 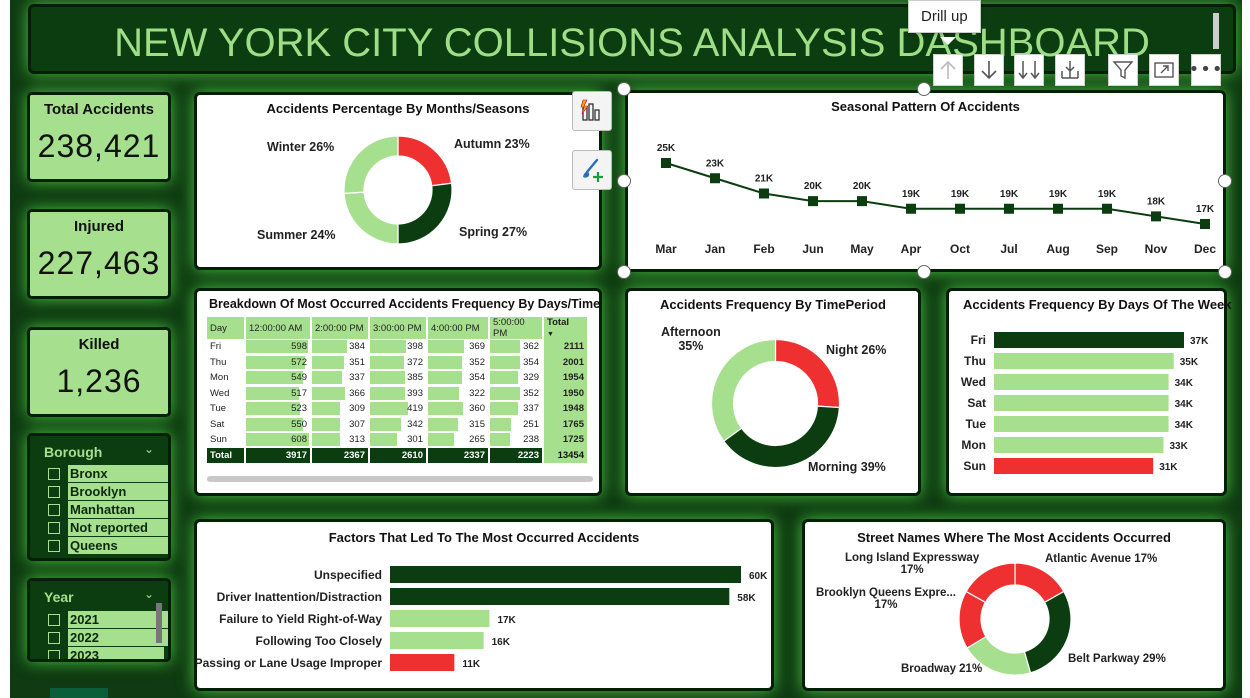 What do you see at coordinates (340, 424) in the screenshot?
I see `table-cell: 307` at bounding box center [340, 424].